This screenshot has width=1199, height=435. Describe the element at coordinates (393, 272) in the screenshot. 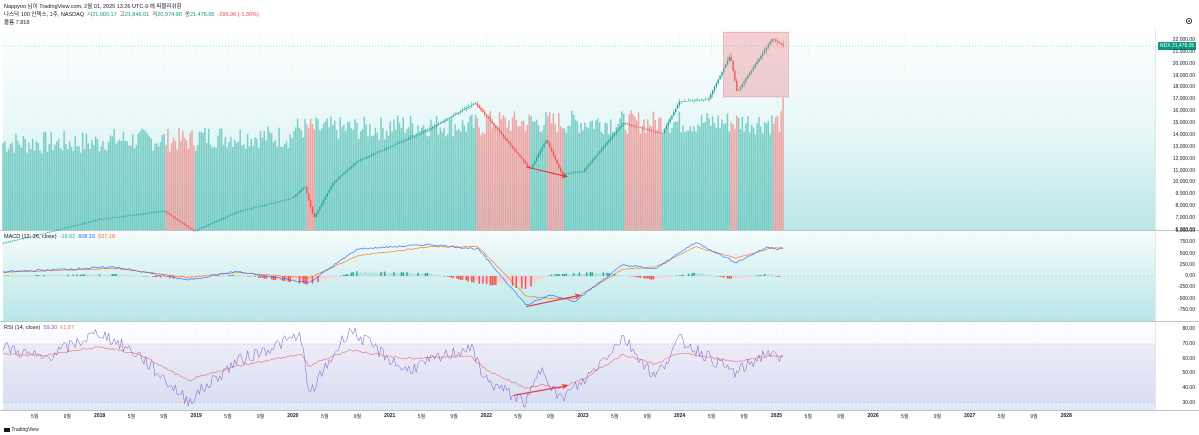

I see `macd-signal-line` at that location.